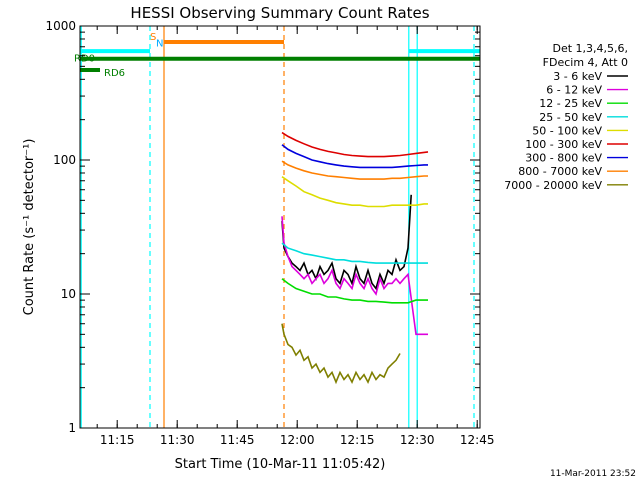  What do you see at coordinates (68, 294) in the screenshot?
I see `y-tick-label-1: 10` at bounding box center [68, 294].